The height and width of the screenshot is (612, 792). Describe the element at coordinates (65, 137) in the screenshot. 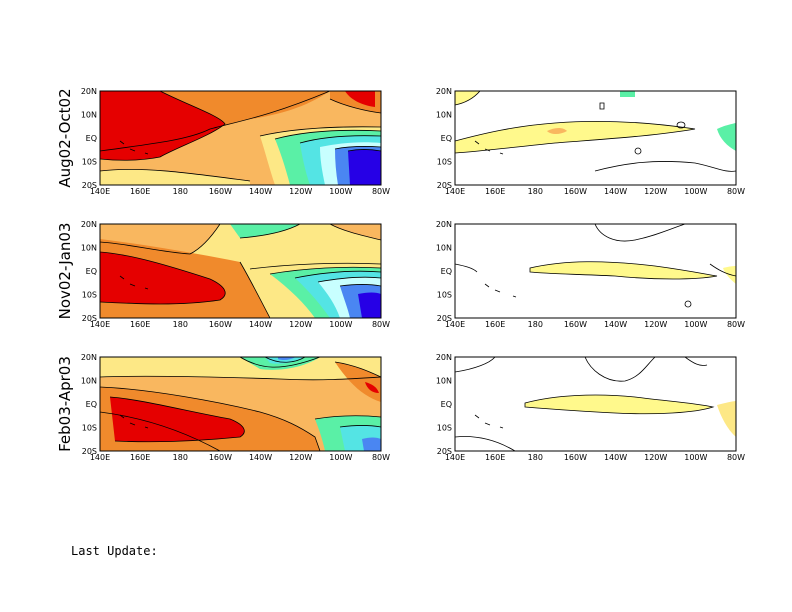

I see `row-label-1: Aug02-Oct02` at that location.